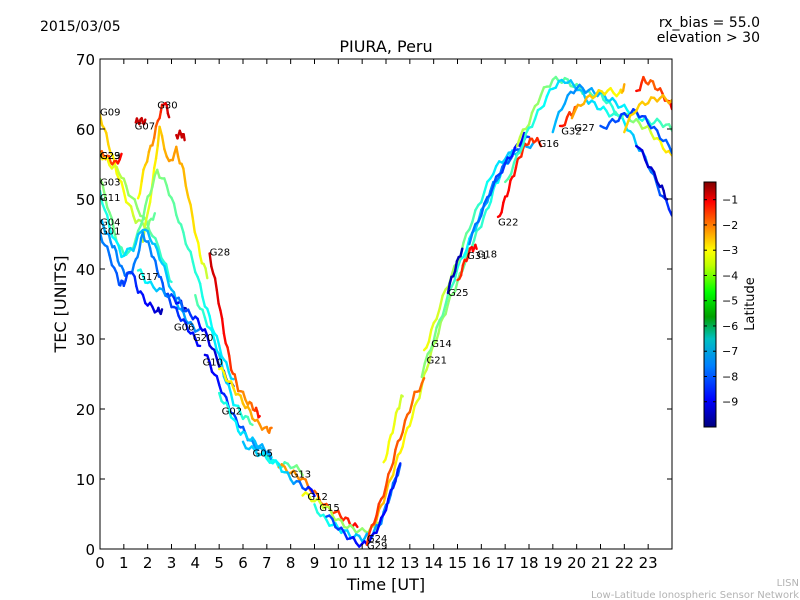 This screenshot has width=800, height=600. I want to click on rx-bias-label: rx_bias = 55.0, so click(709, 23).